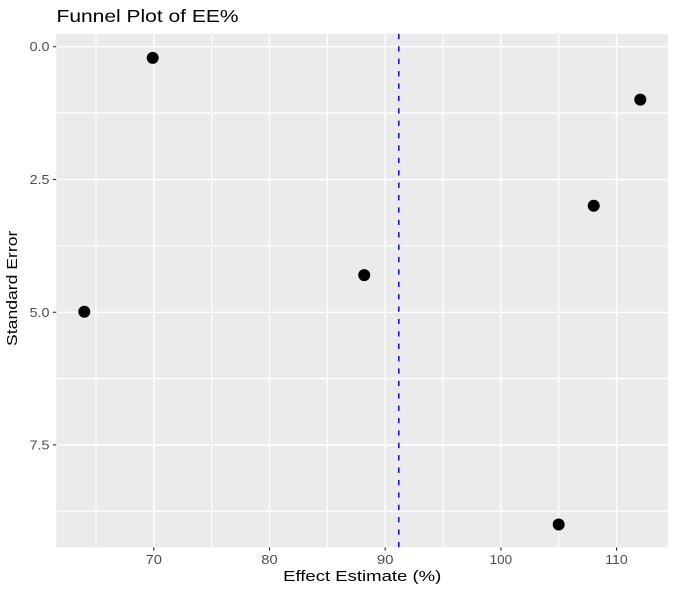  Describe the element at coordinates (385, 560) in the screenshot. I see `svg-text: 90` at that location.